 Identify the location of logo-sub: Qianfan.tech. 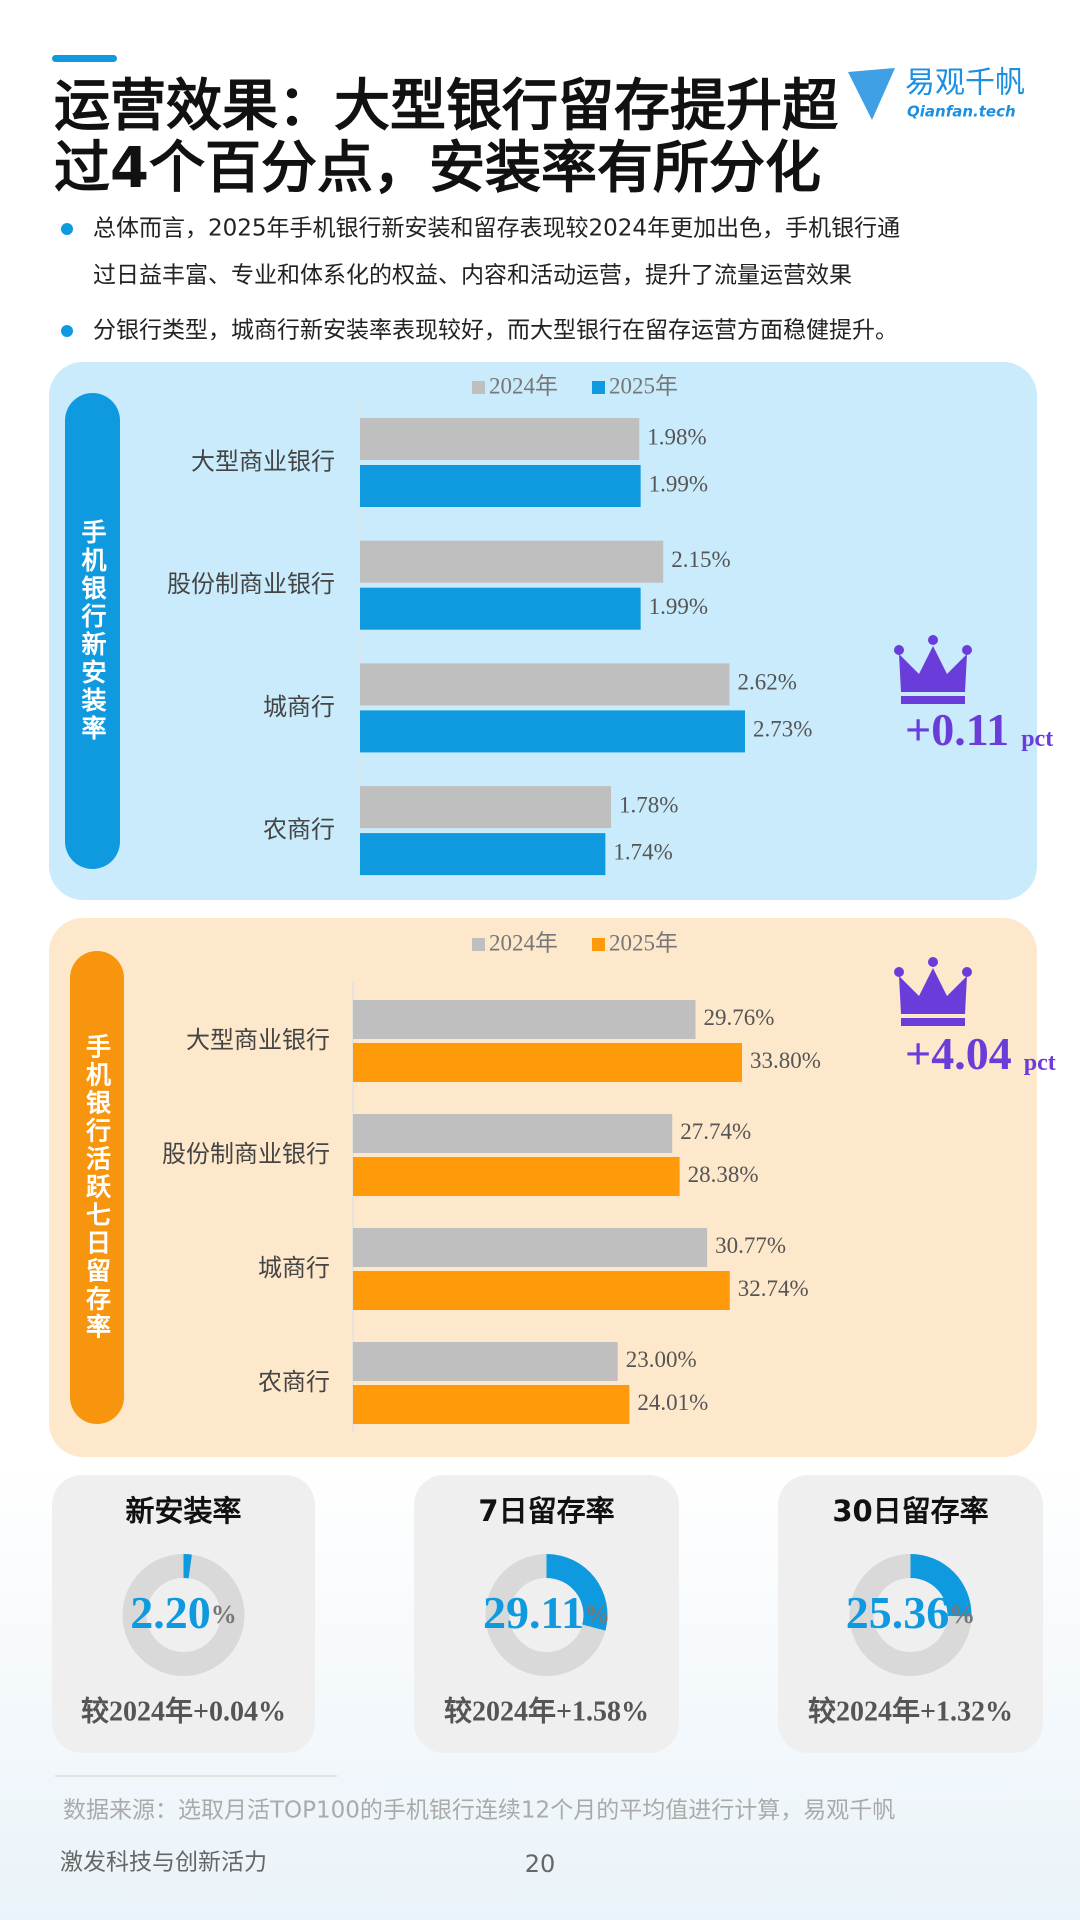
(961, 112).